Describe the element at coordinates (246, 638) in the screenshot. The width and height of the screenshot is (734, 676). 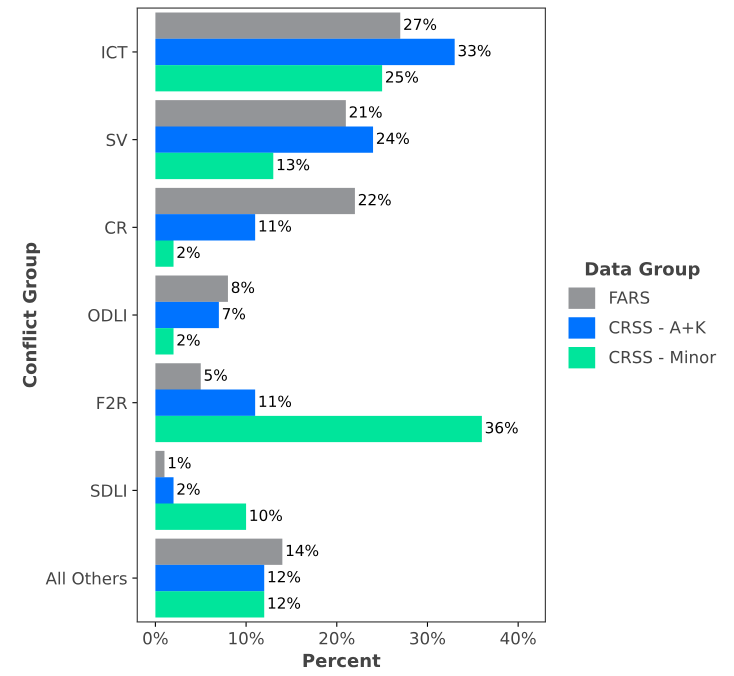
I see `x-tick-label: 10%` at that location.